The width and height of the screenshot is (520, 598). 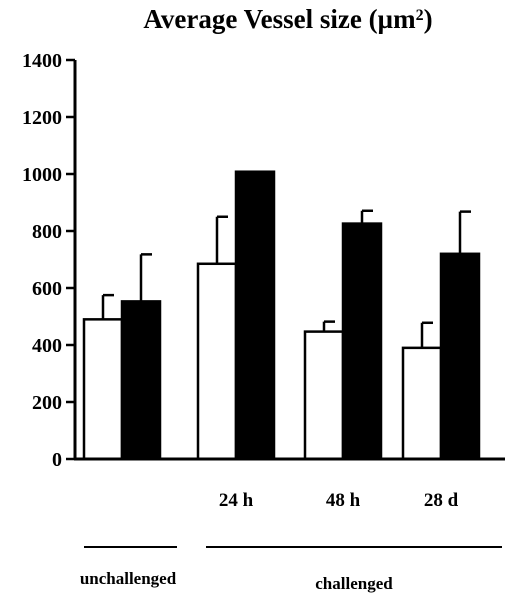 I want to click on category-label: 48 h, so click(x=343, y=500).